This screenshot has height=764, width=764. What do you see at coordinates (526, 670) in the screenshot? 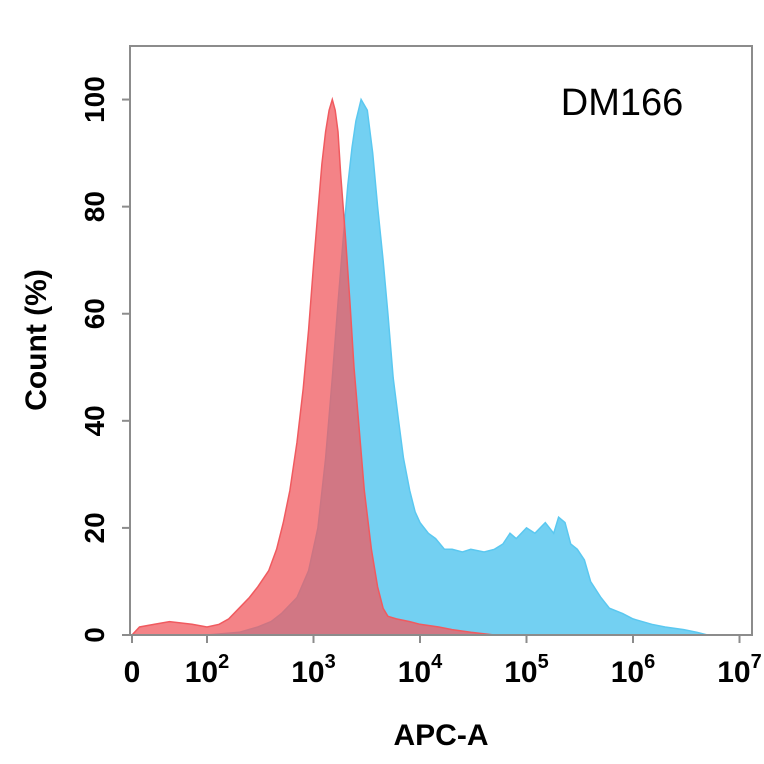
I see `x-tick-label: 10⁵` at bounding box center [526, 670].